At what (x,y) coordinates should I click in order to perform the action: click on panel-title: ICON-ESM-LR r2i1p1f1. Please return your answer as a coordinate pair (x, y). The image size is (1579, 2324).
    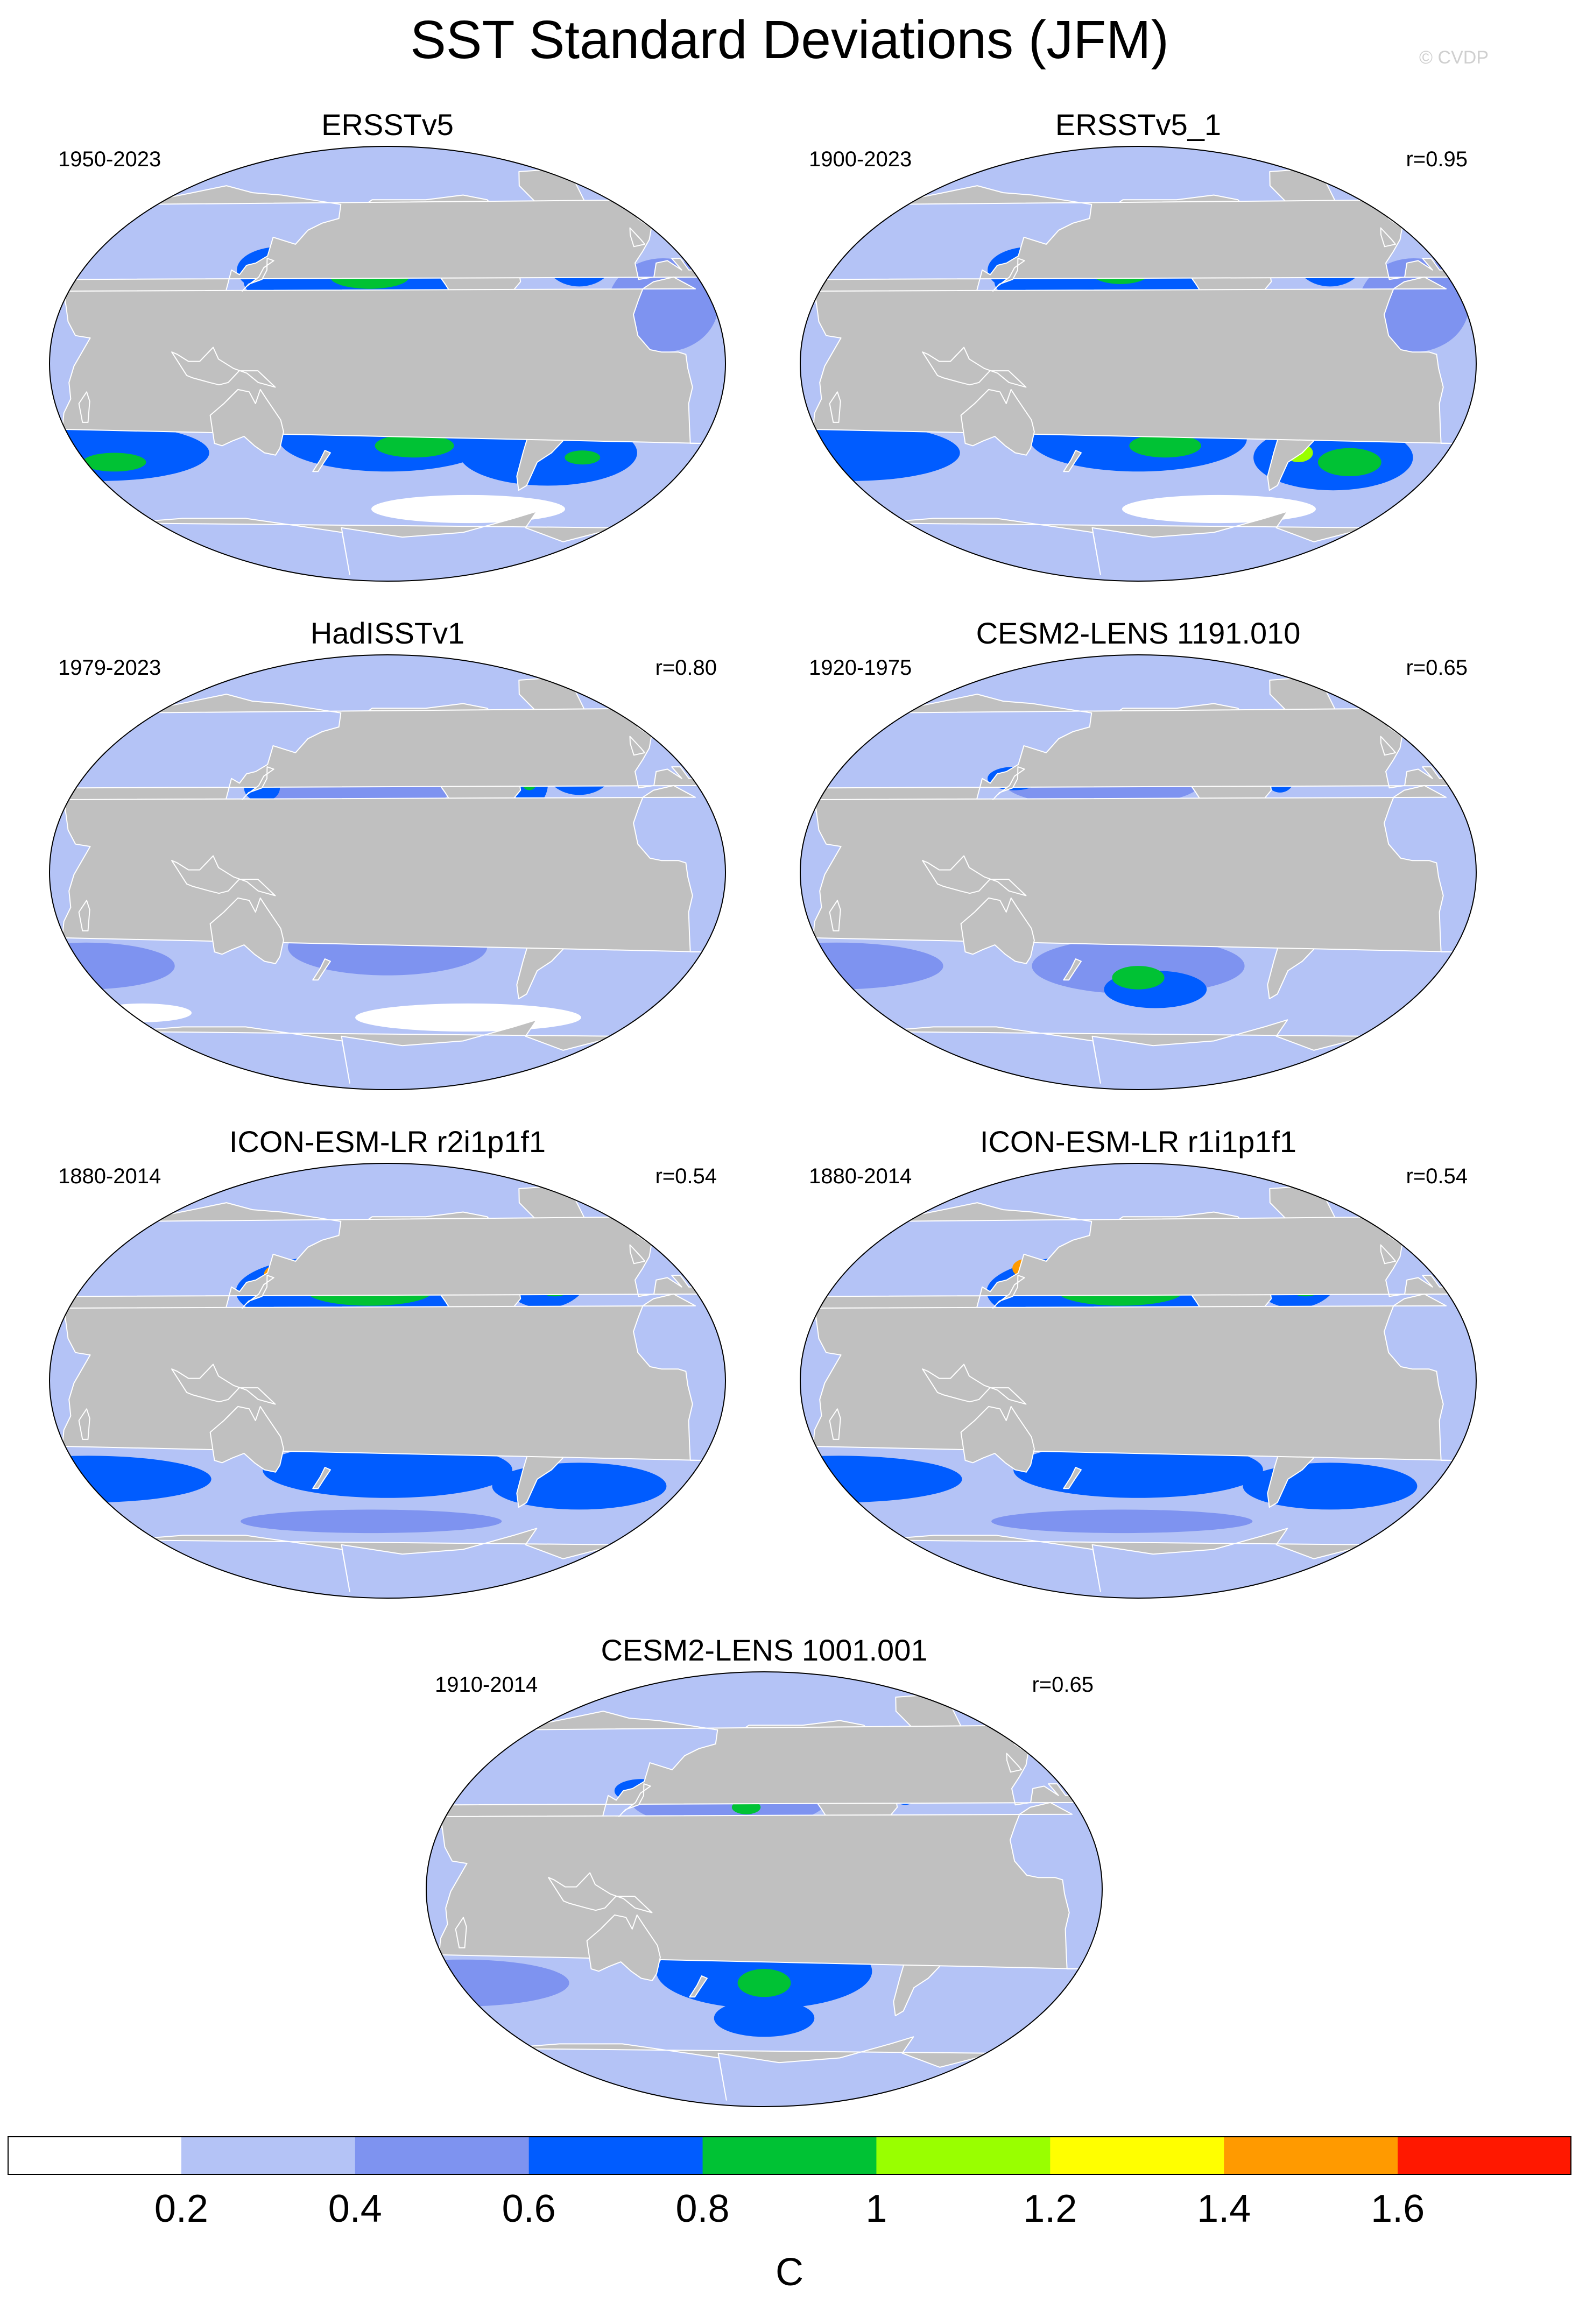
    Looking at the image, I should click on (388, 1142).